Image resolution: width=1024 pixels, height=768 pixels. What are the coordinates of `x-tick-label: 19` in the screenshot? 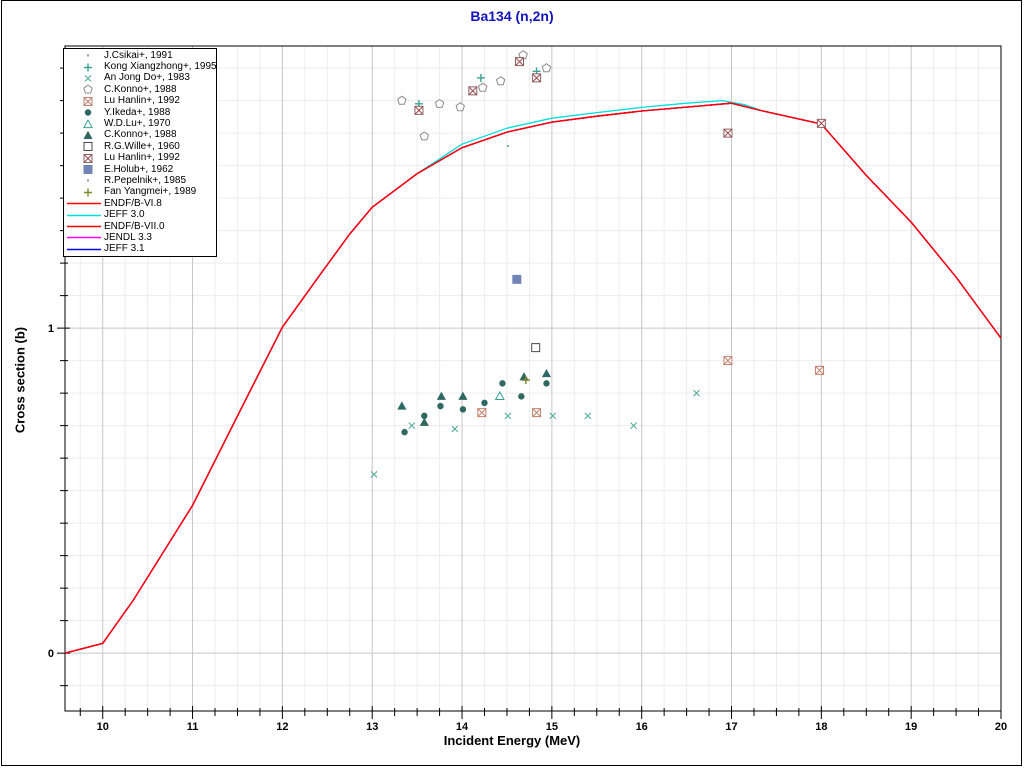 It's located at (911, 727).